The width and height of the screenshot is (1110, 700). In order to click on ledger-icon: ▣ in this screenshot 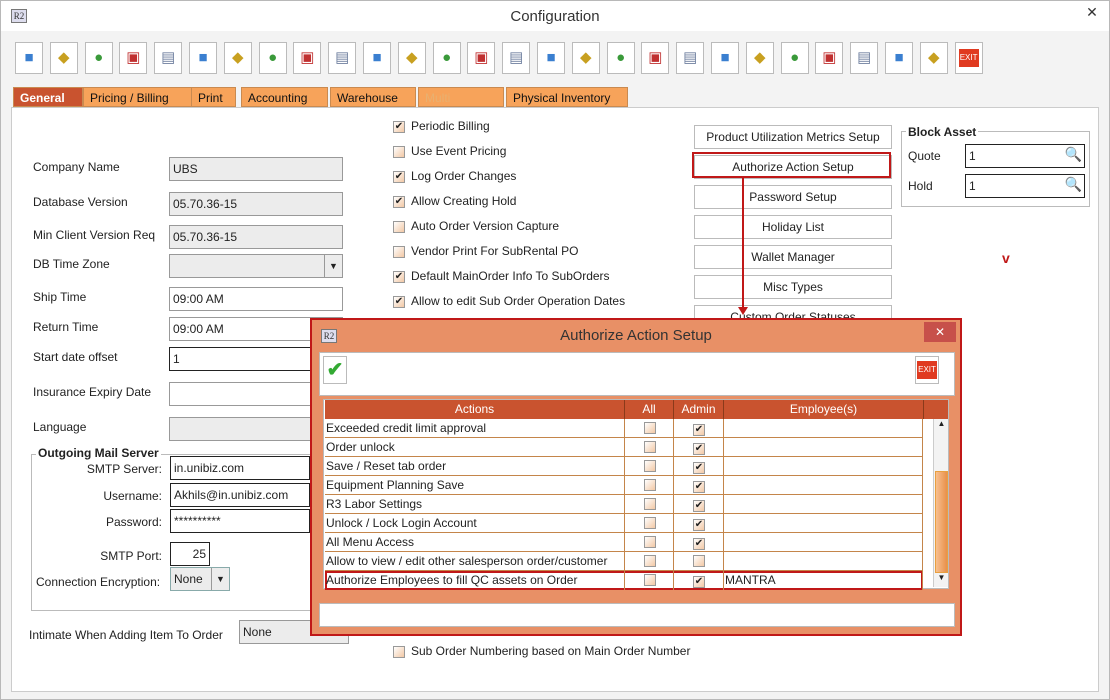, I will do `click(307, 58)`.